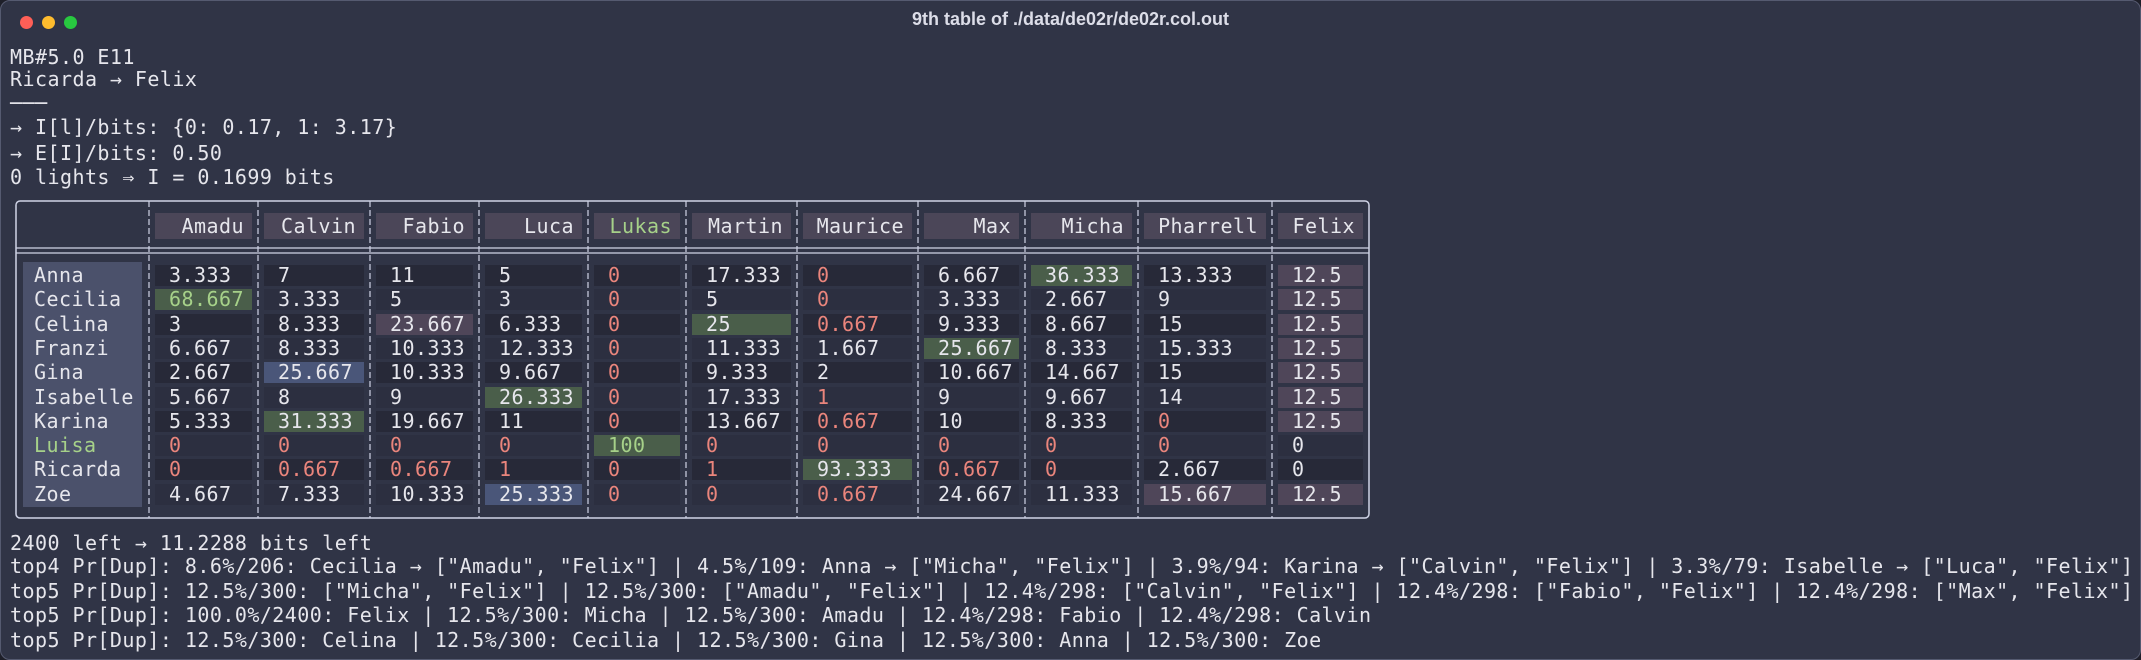 The width and height of the screenshot is (2141, 660). What do you see at coordinates (71, 323) in the screenshot?
I see `row-header: Celina` at bounding box center [71, 323].